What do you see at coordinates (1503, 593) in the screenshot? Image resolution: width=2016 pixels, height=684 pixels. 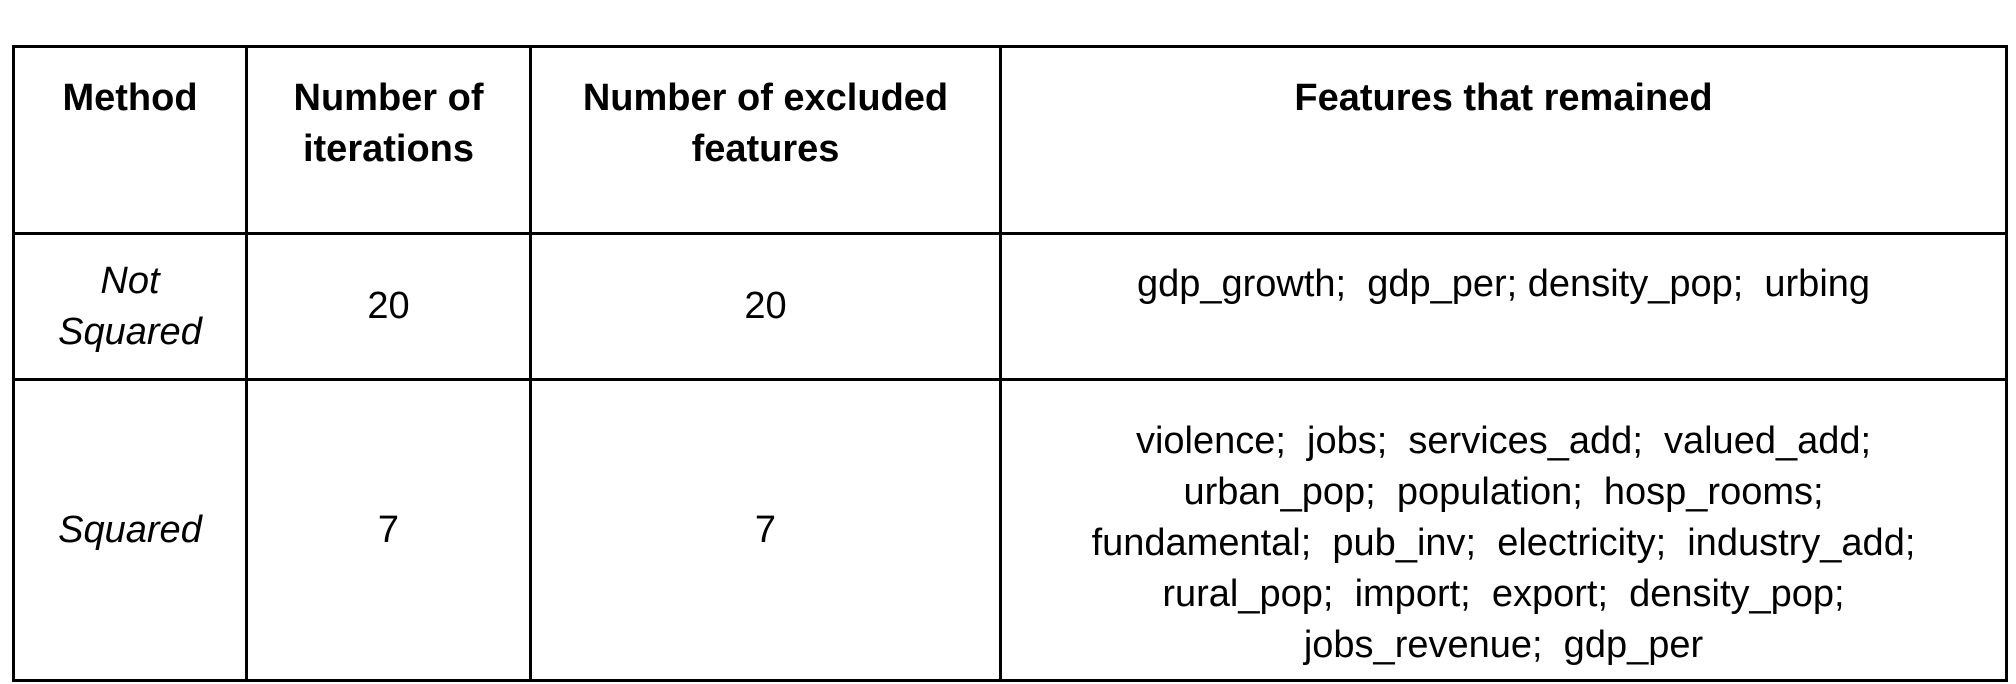 I see `features-line: rural_pop; import; export; density_pop;` at bounding box center [1503, 593].